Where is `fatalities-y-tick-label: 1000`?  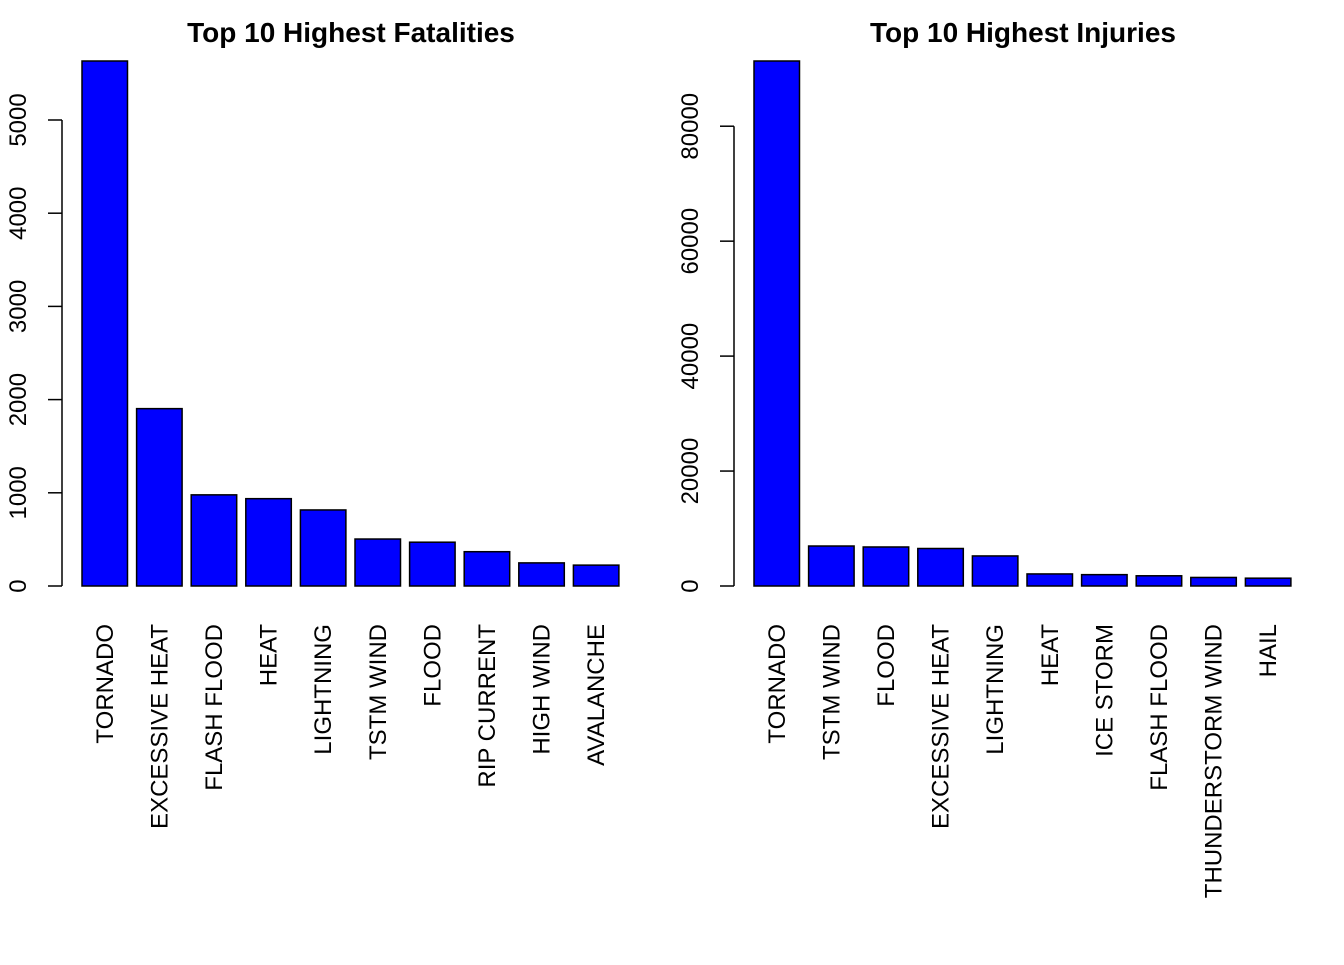
fatalities-y-tick-label: 1000 is located at coordinates (18, 492).